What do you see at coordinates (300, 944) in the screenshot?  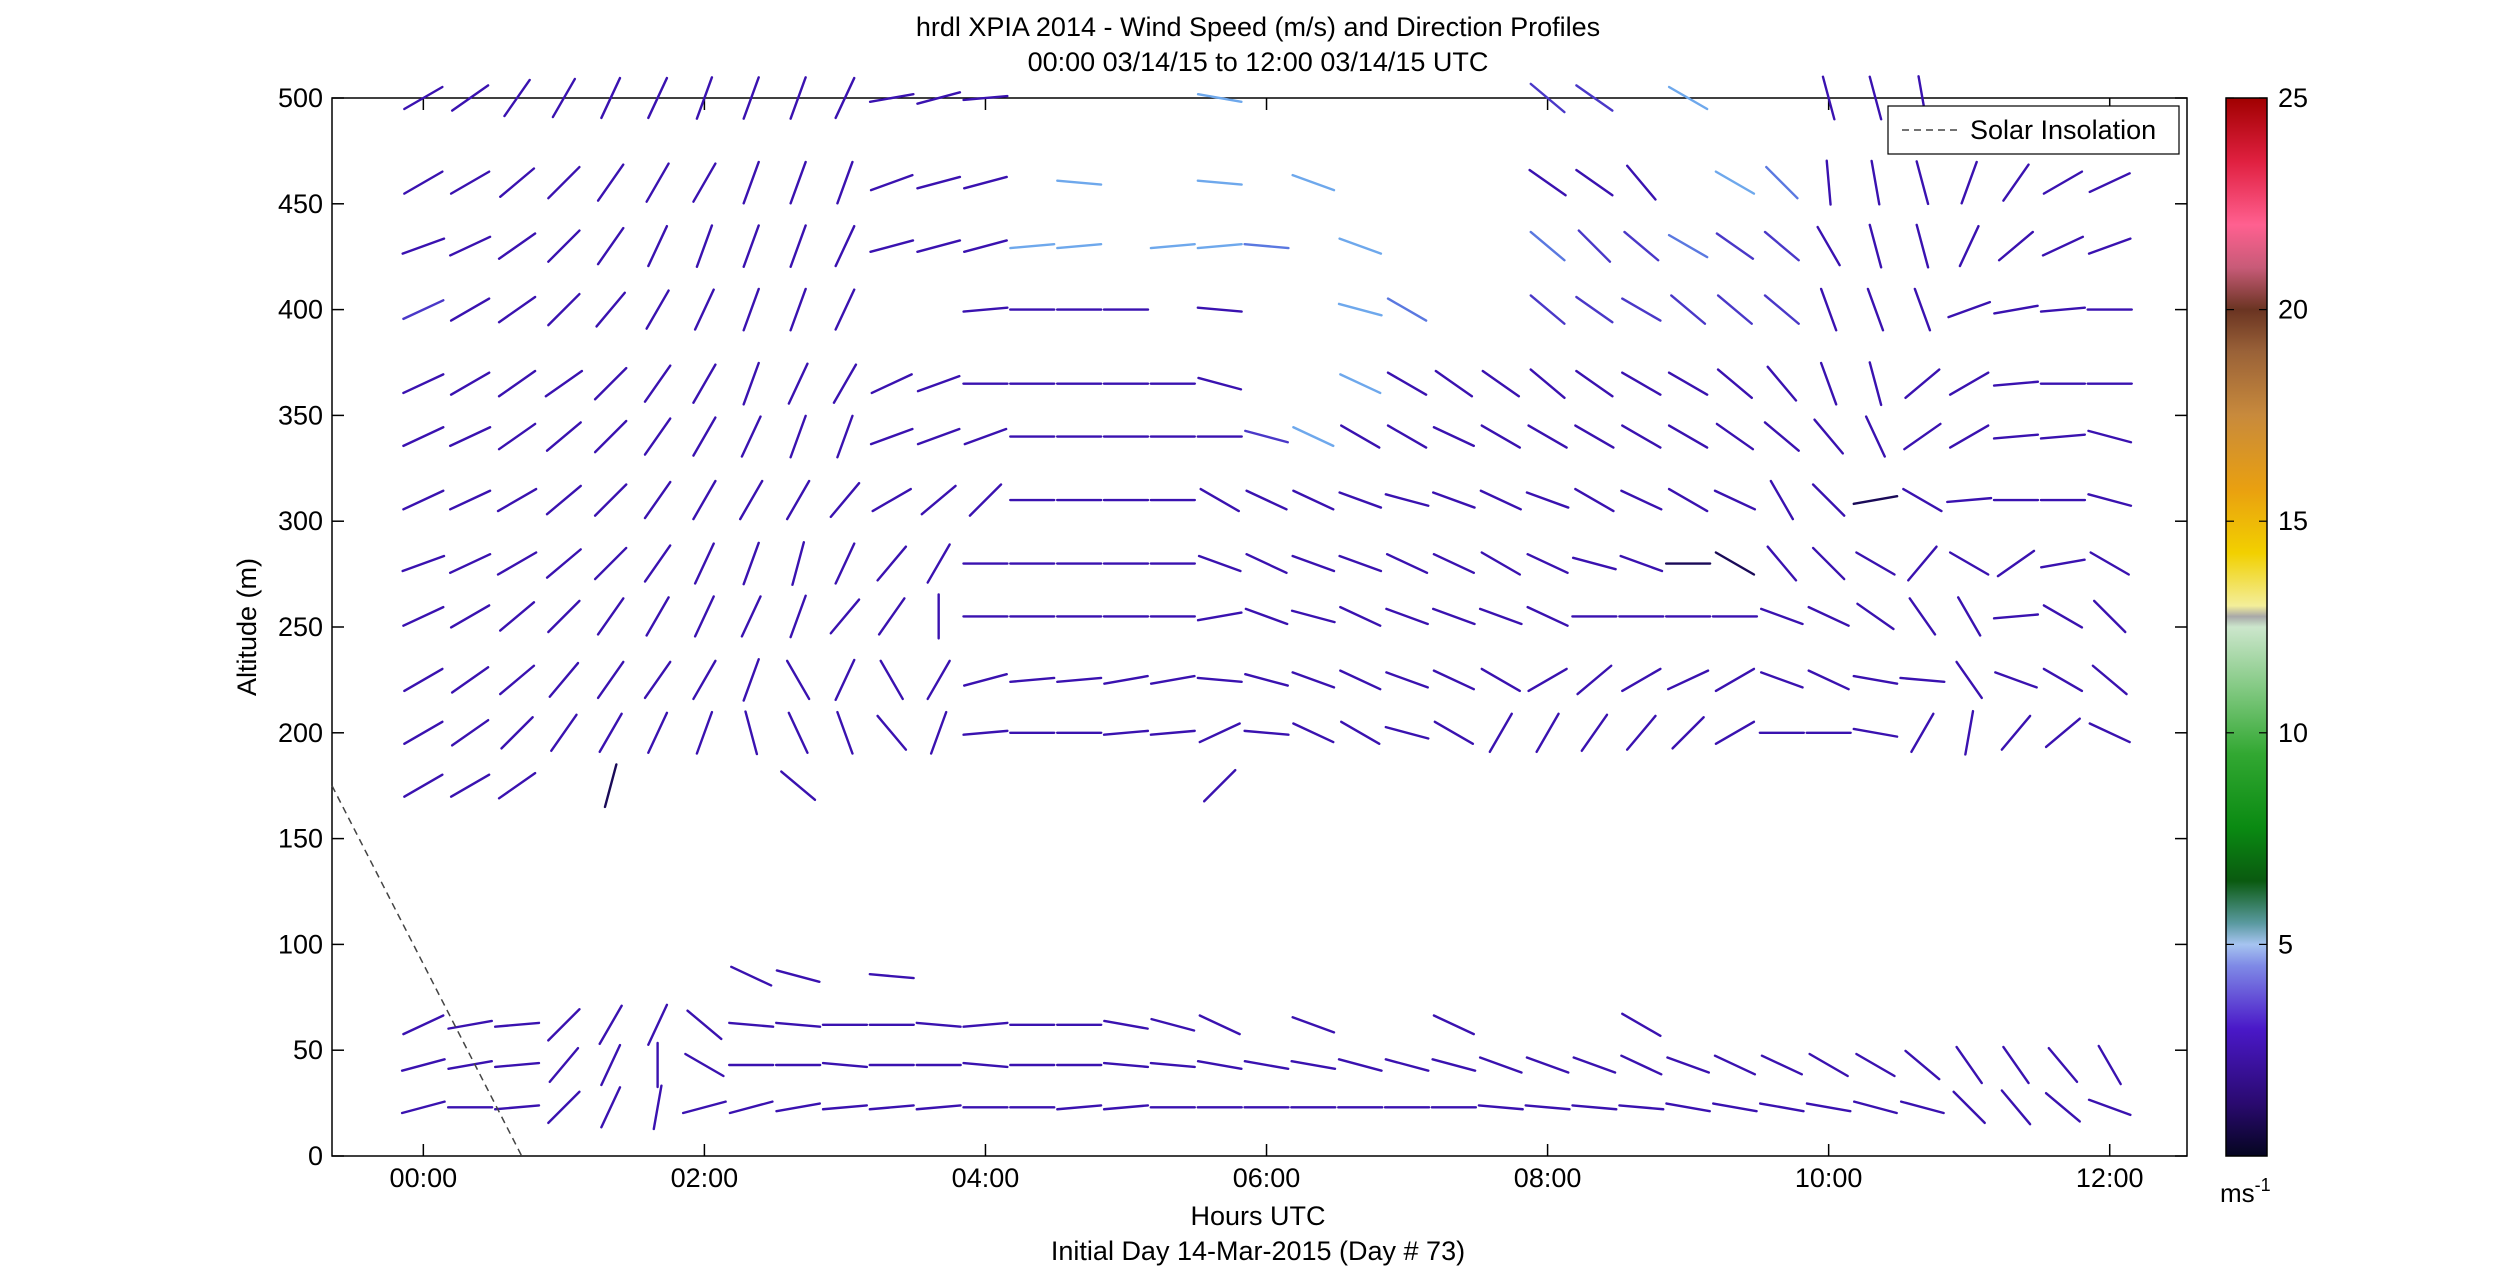 I see `y-tick-label: 100` at bounding box center [300, 944].